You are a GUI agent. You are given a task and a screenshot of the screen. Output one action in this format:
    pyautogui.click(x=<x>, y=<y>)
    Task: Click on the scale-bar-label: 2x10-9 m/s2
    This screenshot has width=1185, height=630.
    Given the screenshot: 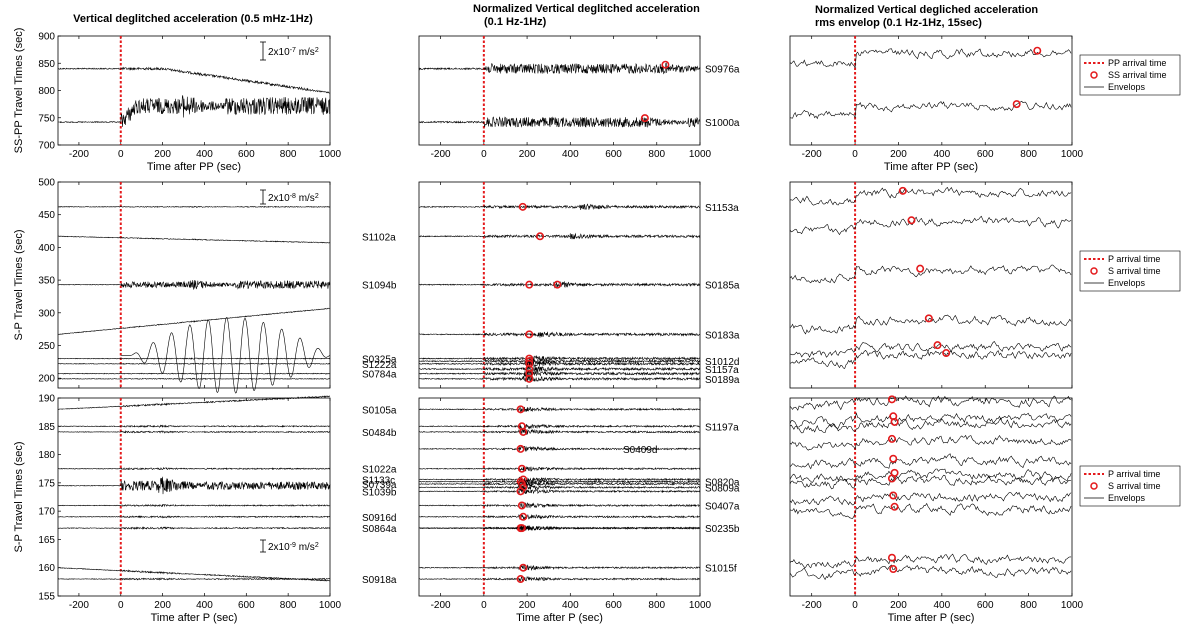 What is the action you would take?
    pyautogui.click(x=293, y=548)
    